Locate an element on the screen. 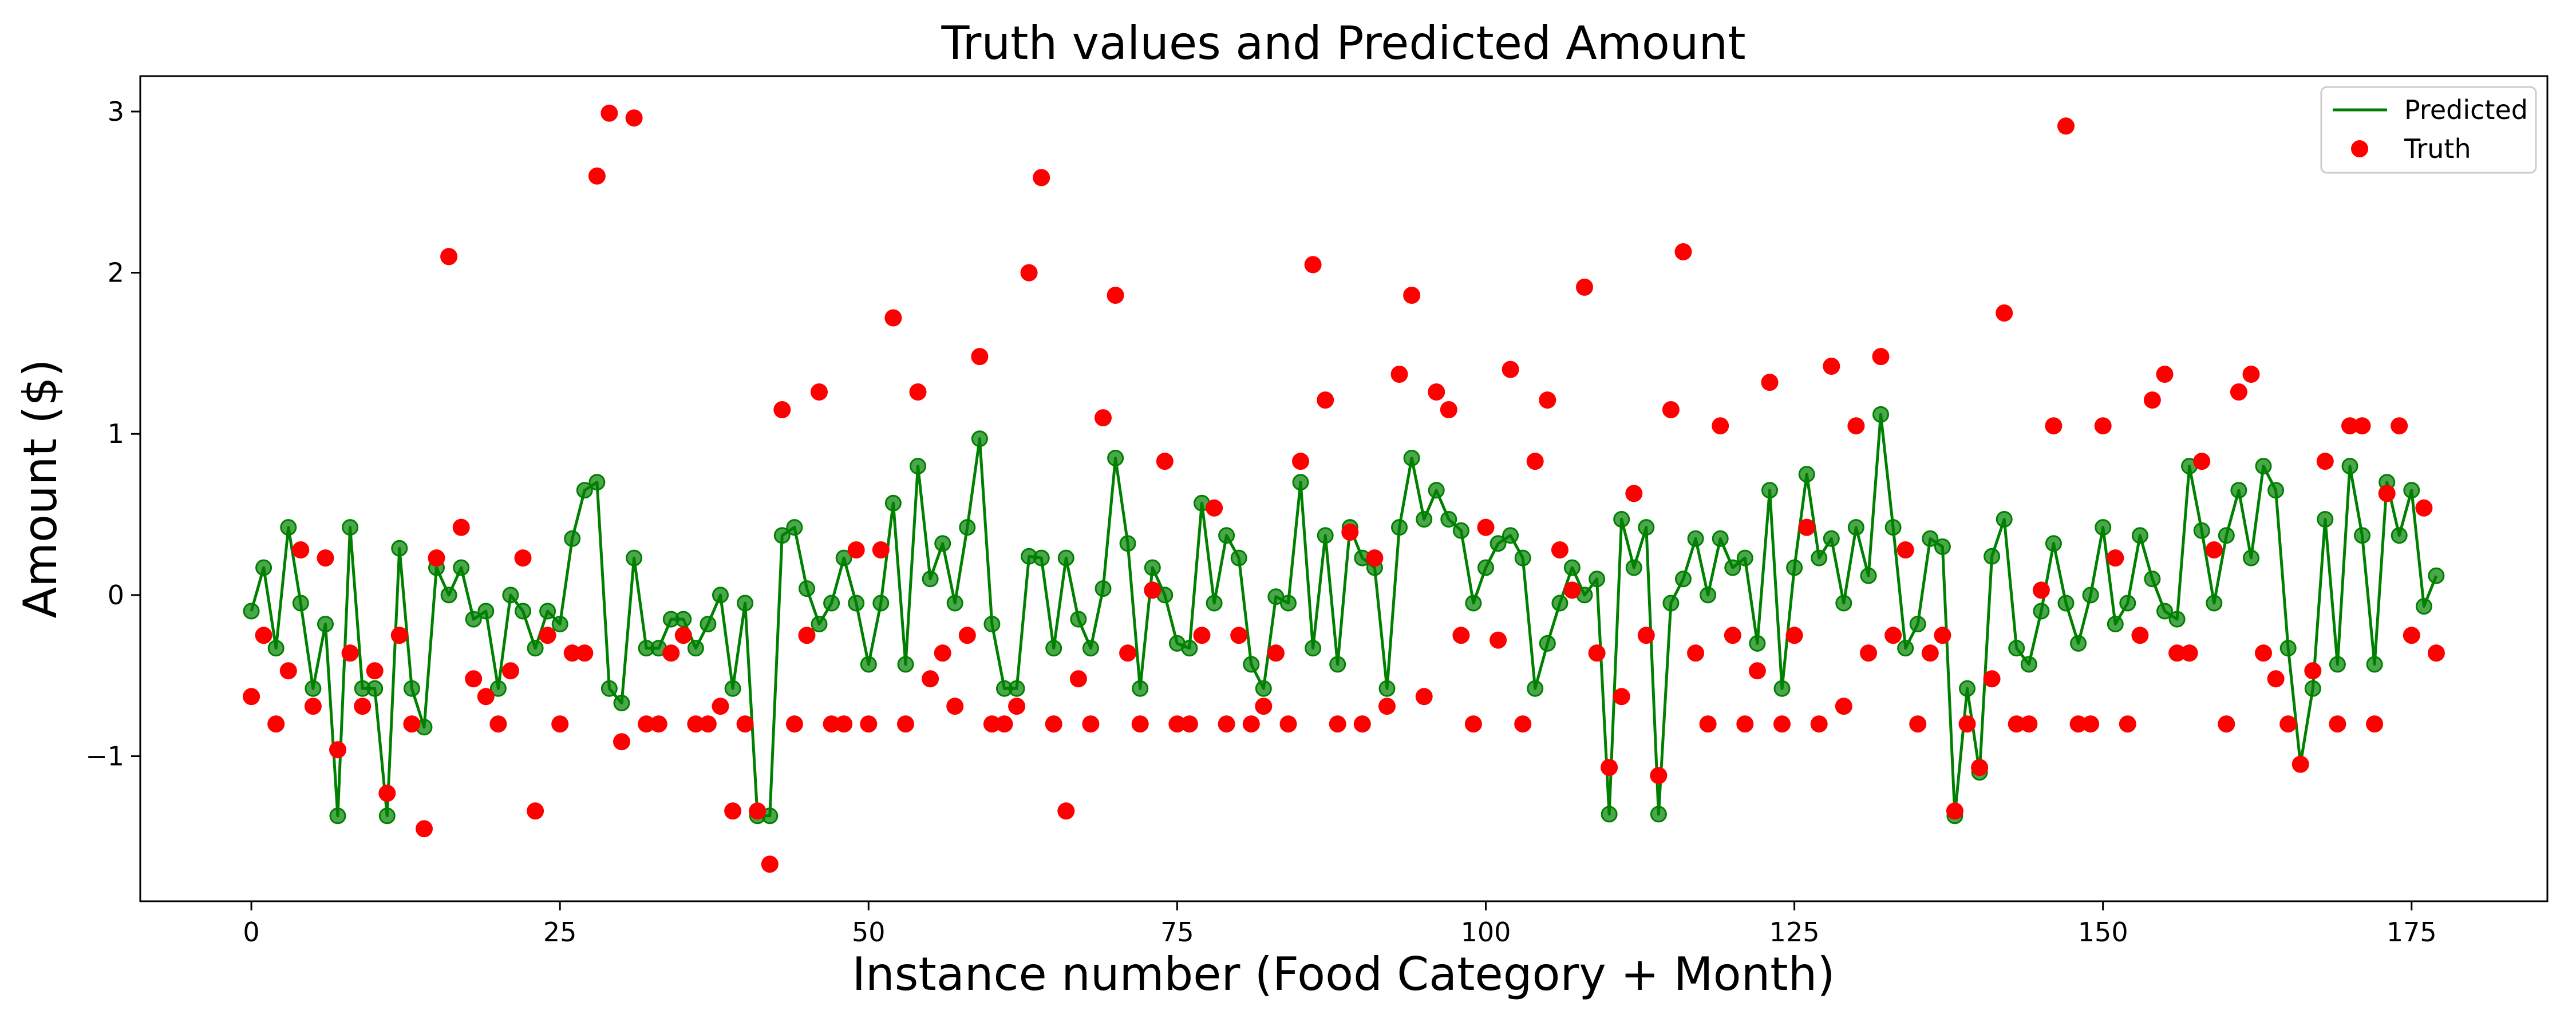 The image size is (2576, 1030). y-axis: −1 0 1 2 3 is located at coordinates (112, 434).